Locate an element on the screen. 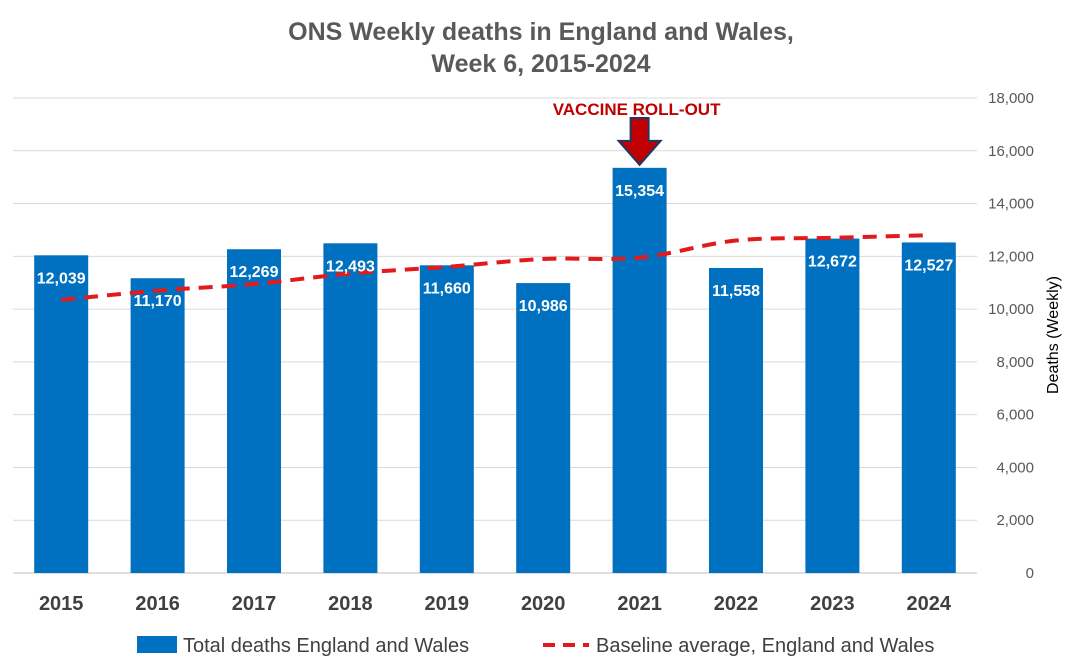  chart-title-line-1: ONS Weekly deaths in England and Wales, is located at coordinates (541, 32).